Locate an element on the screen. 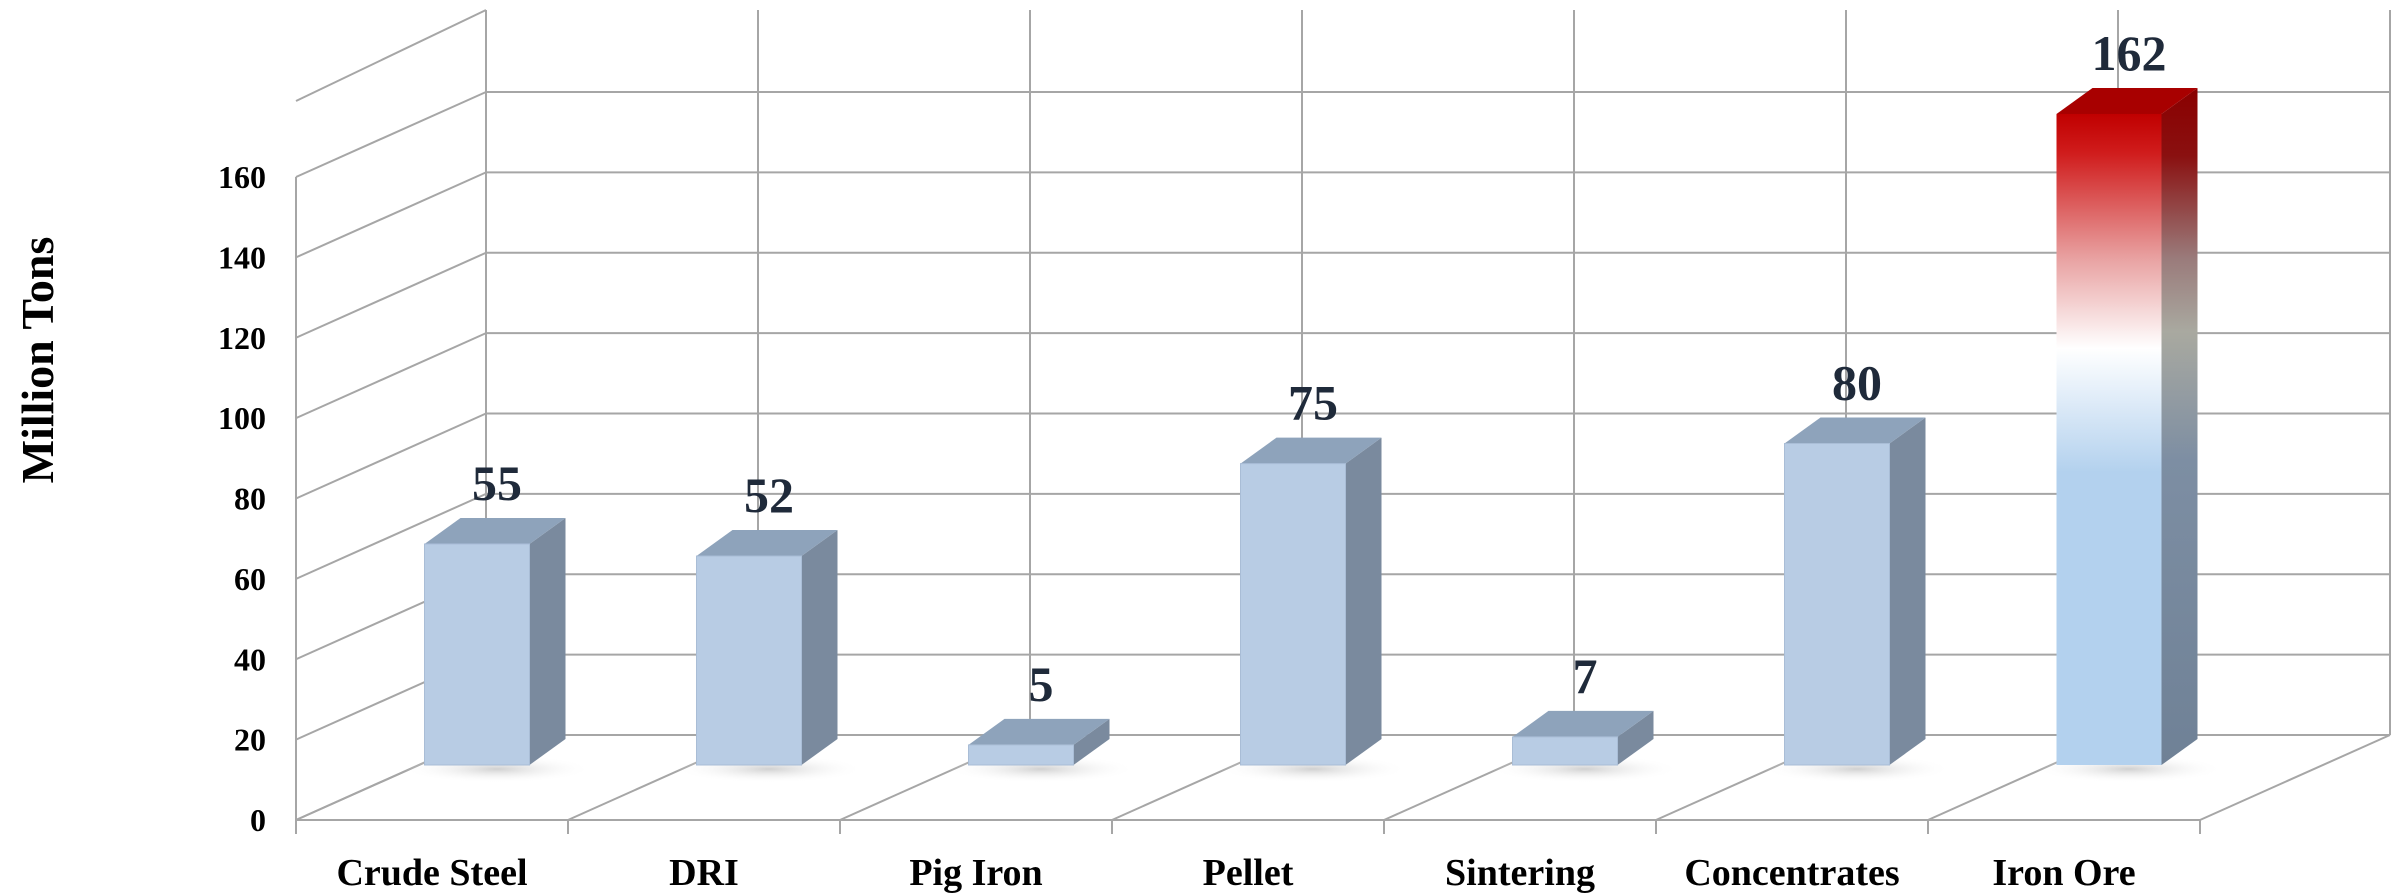  floor-line is located at coordinates (2295, 777).